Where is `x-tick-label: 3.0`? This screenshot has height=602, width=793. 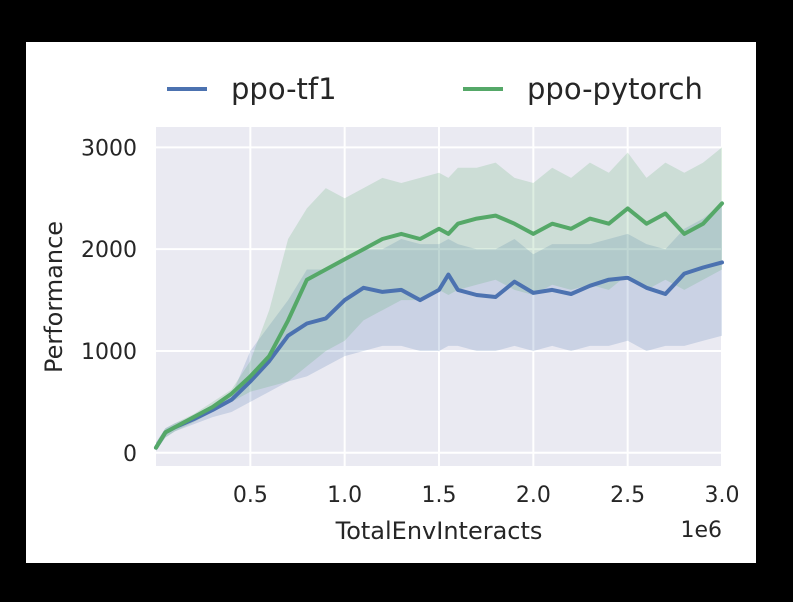
x-tick-label: 3.0 is located at coordinates (722, 495).